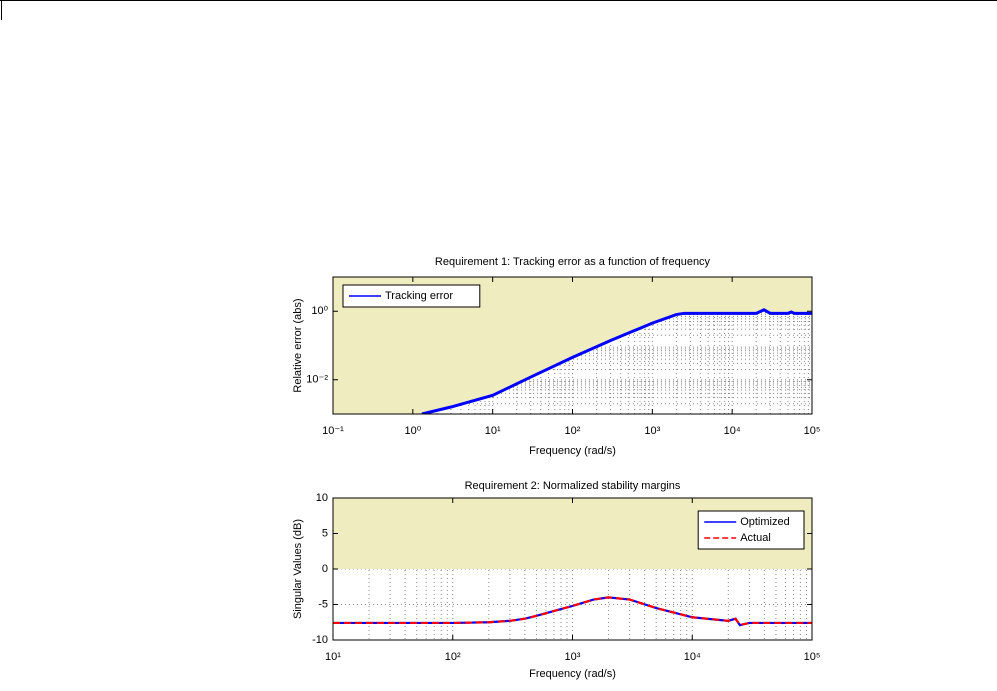 The width and height of the screenshot is (997, 691). Describe the element at coordinates (413, 431) in the screenshot. I see `x-tick-label: 10⁰` at that location.